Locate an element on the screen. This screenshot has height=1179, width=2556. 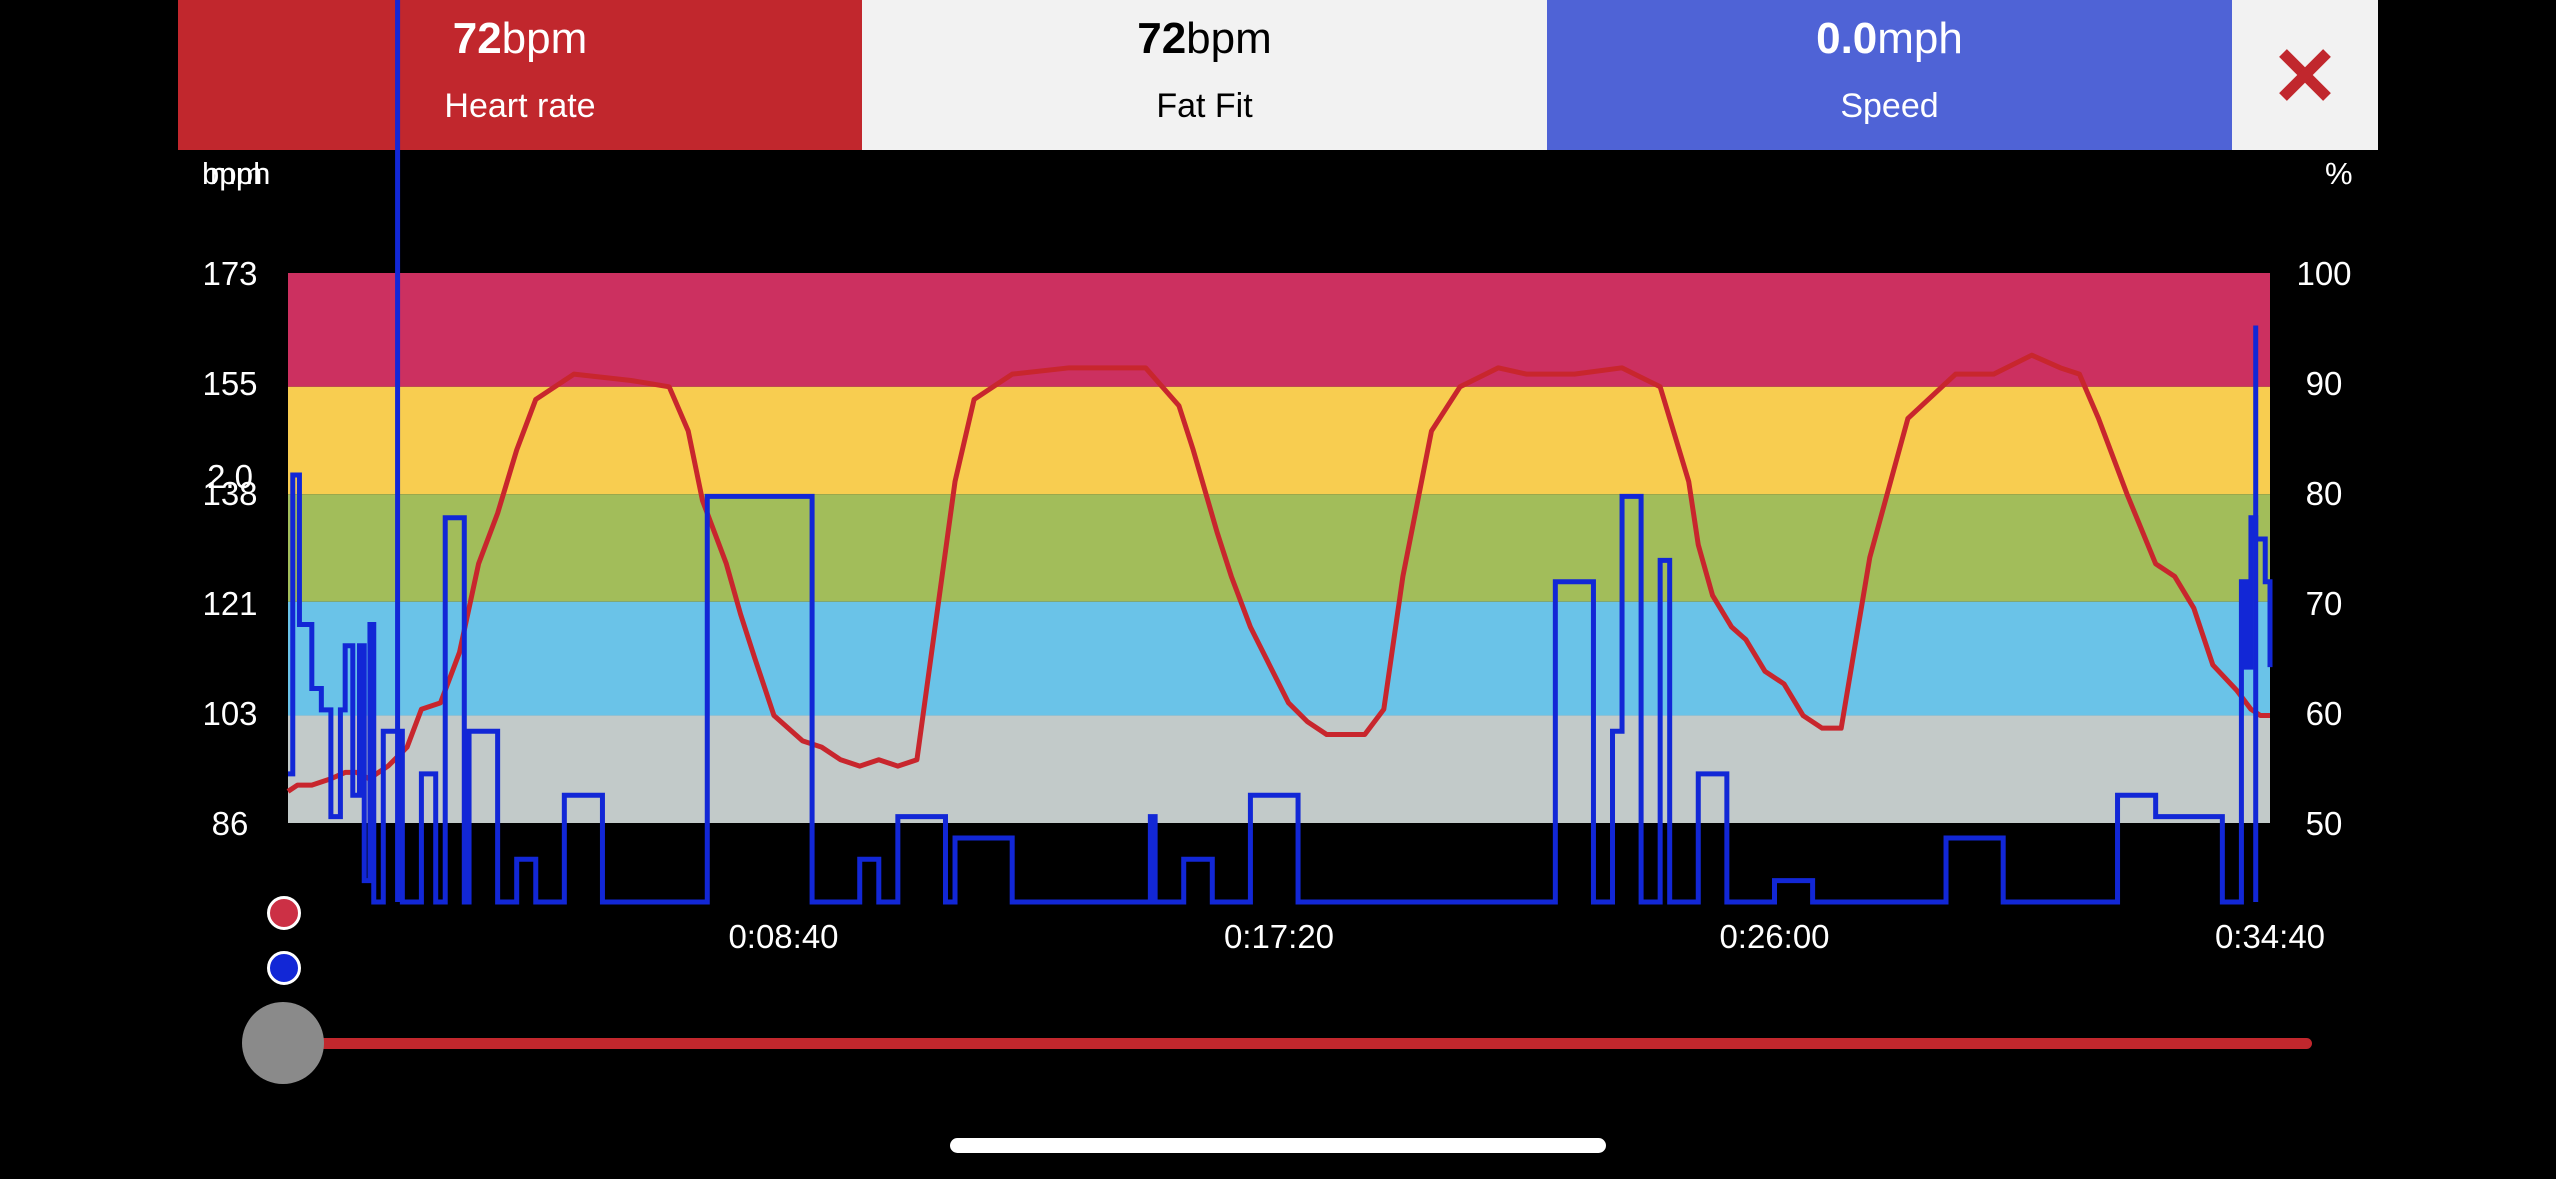
y-tick-label-bpm: 103 is located at coordinates (229, 713).